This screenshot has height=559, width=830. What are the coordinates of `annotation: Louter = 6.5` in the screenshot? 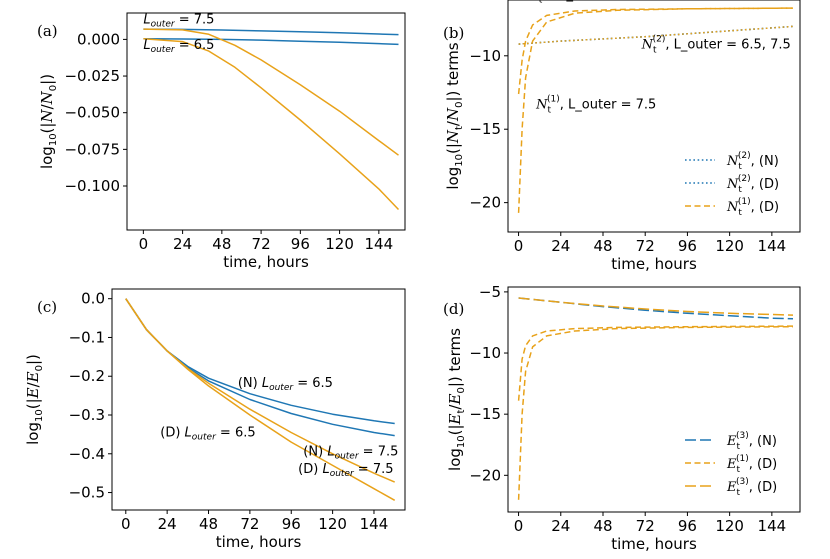 It's located at (178, 46).